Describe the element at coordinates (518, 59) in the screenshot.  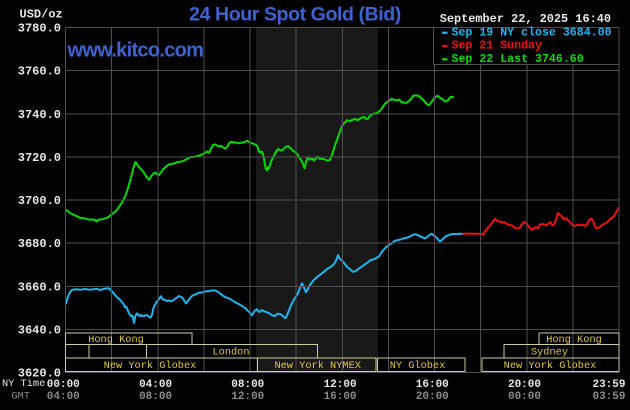
I see `svg-text: Sep 22 Last 3746.60` at that location.